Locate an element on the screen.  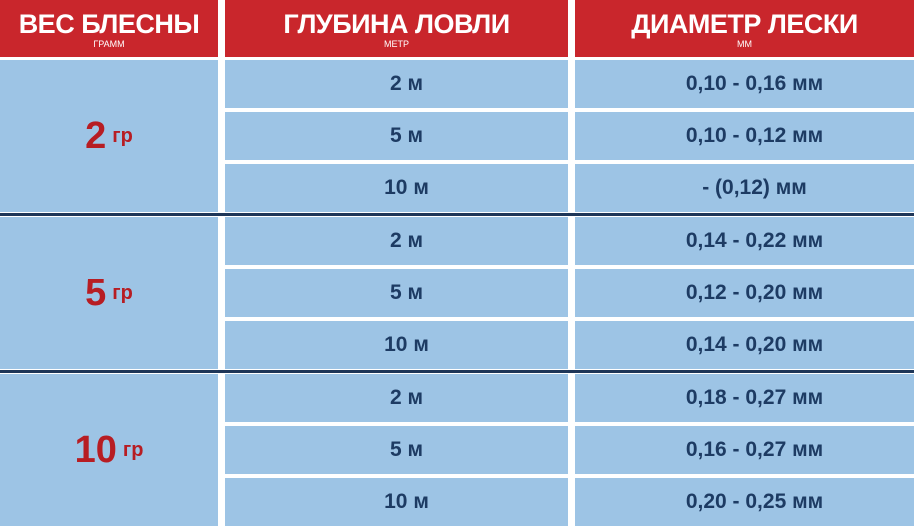
diameter-text: 0,10 - 0,16 мм is located at coordinates (754, 83).